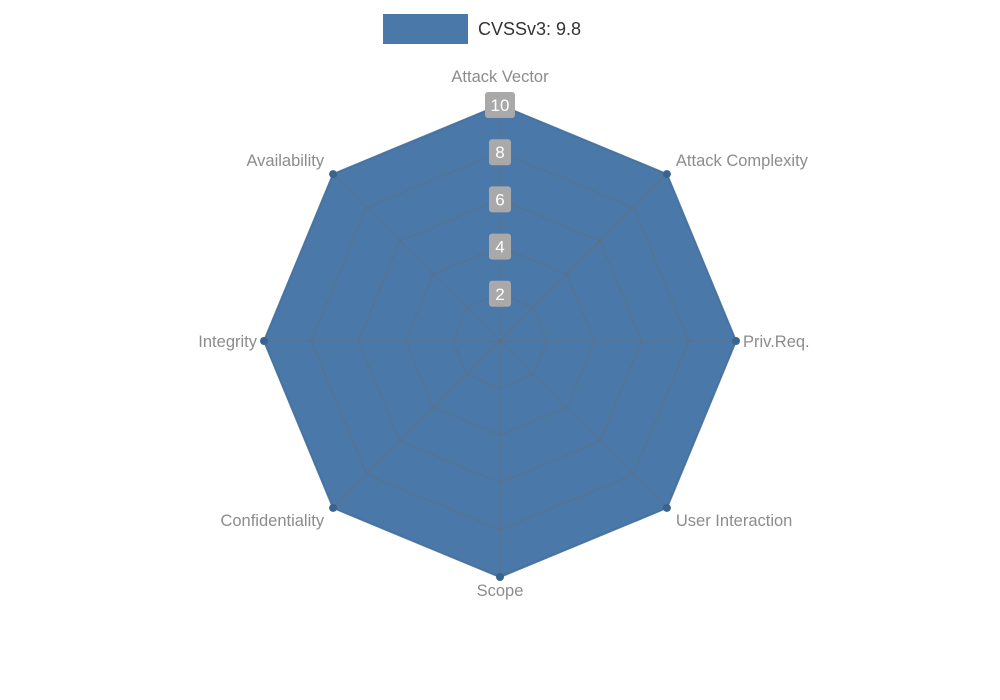 The width and height of the screenshot is (1000, 700). I want to click on radial-tick-label-6: 6, so click(499, 199).